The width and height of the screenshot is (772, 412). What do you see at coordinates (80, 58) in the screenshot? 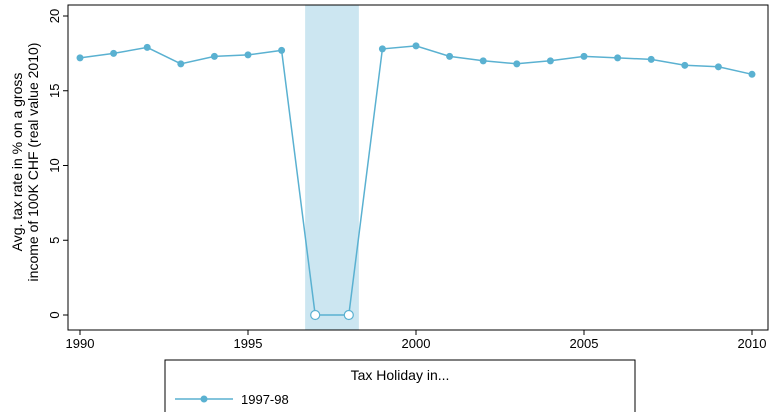
I see `data-point-1990` at bounding box center [80, 58].